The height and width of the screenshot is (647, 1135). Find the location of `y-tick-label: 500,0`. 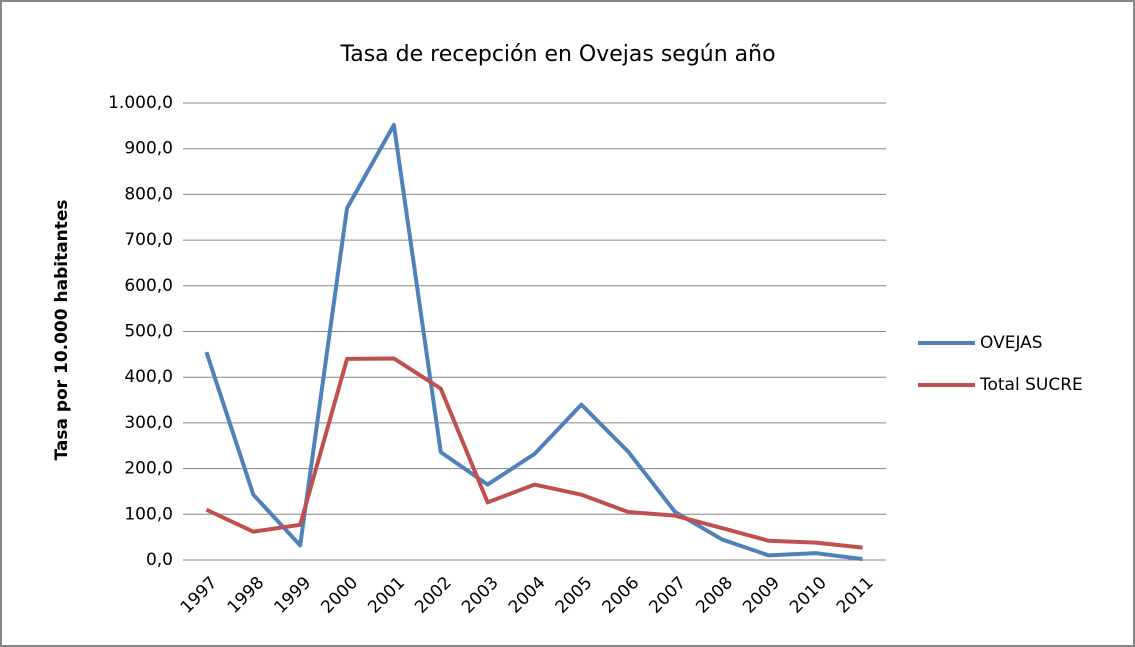

y-tick-label: 500,0 is located at coordinates (148, 332).